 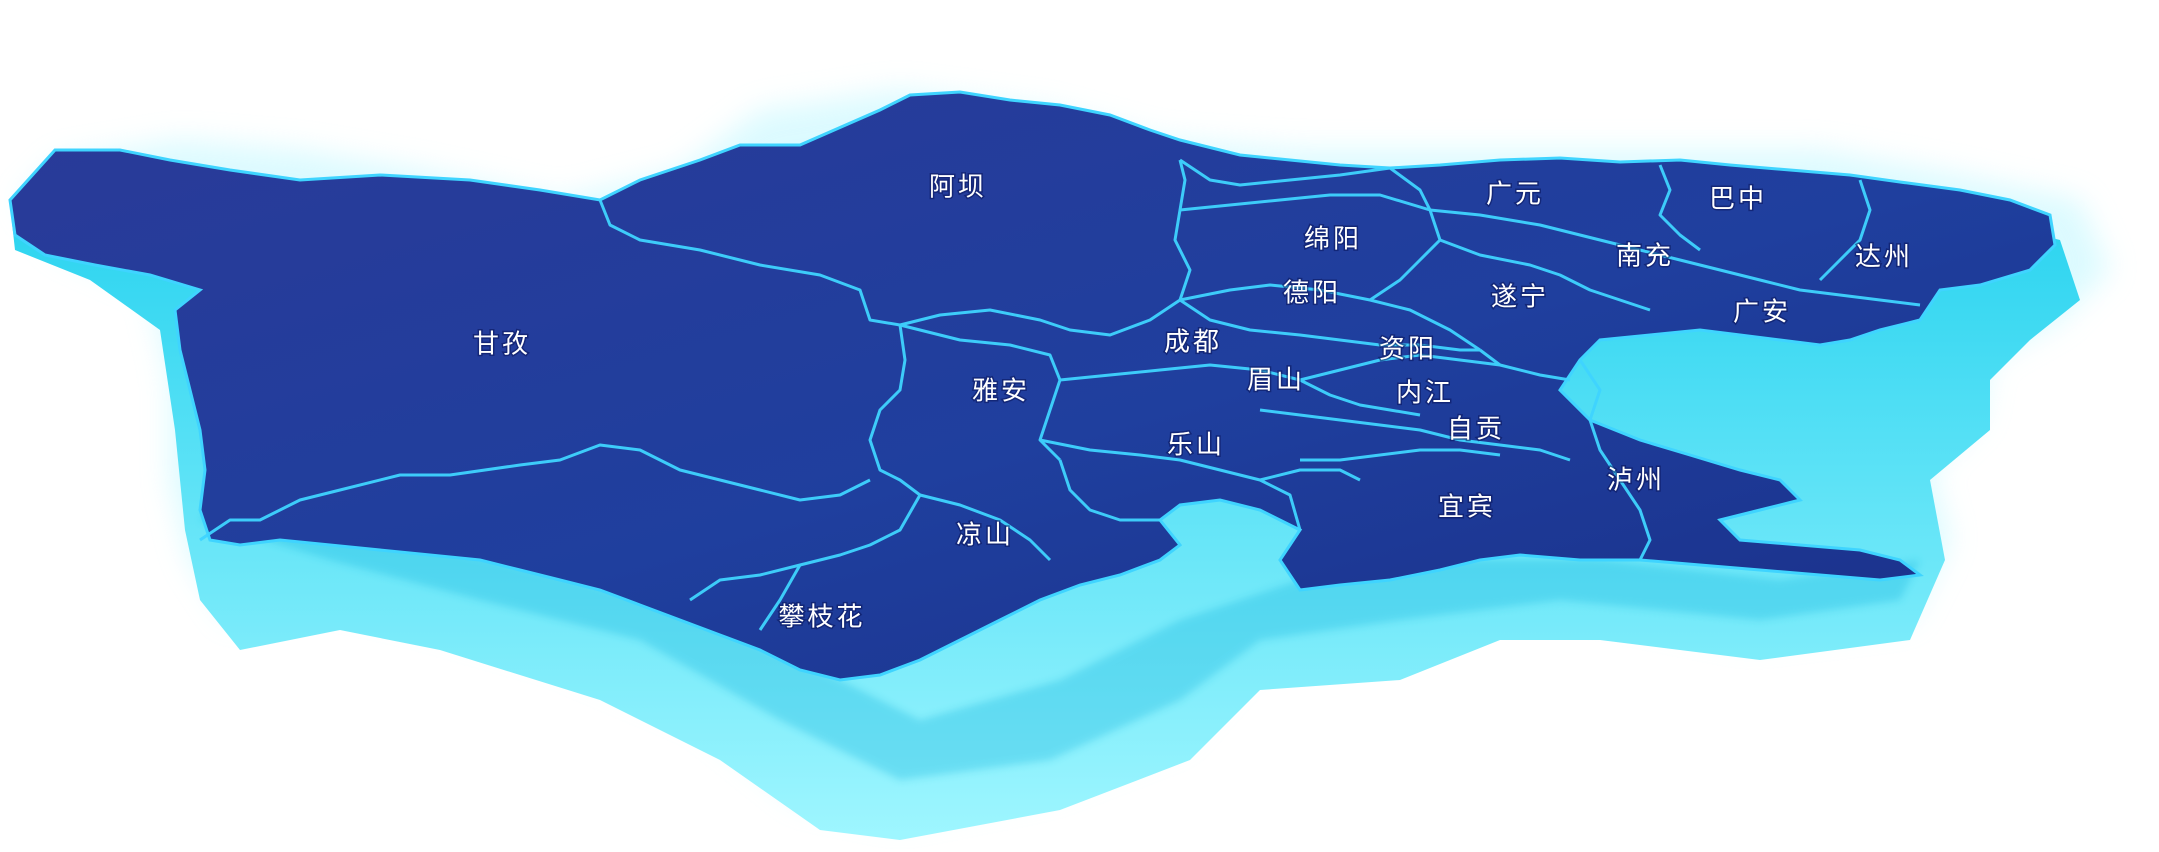 I want to click on label-luzhou: 泸州, so click(x=1636, y=481).